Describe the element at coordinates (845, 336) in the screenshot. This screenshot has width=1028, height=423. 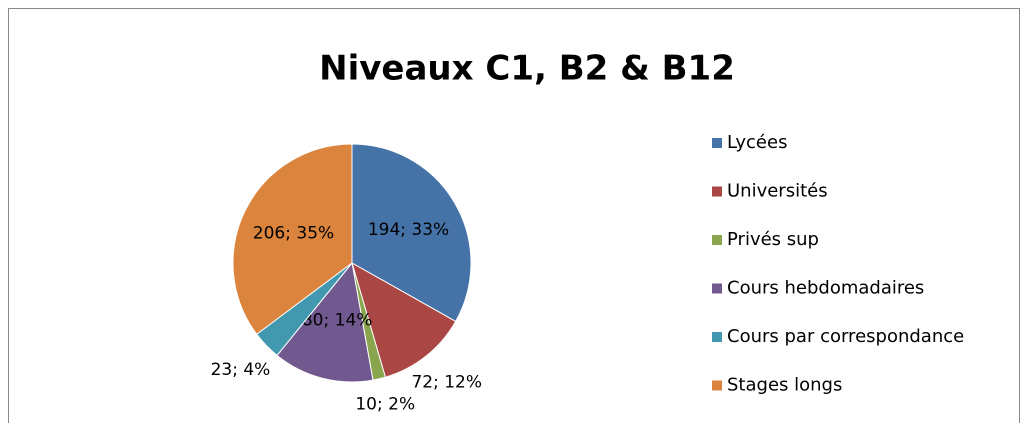
I see `legend-label: Cours par correspondance` at that location.